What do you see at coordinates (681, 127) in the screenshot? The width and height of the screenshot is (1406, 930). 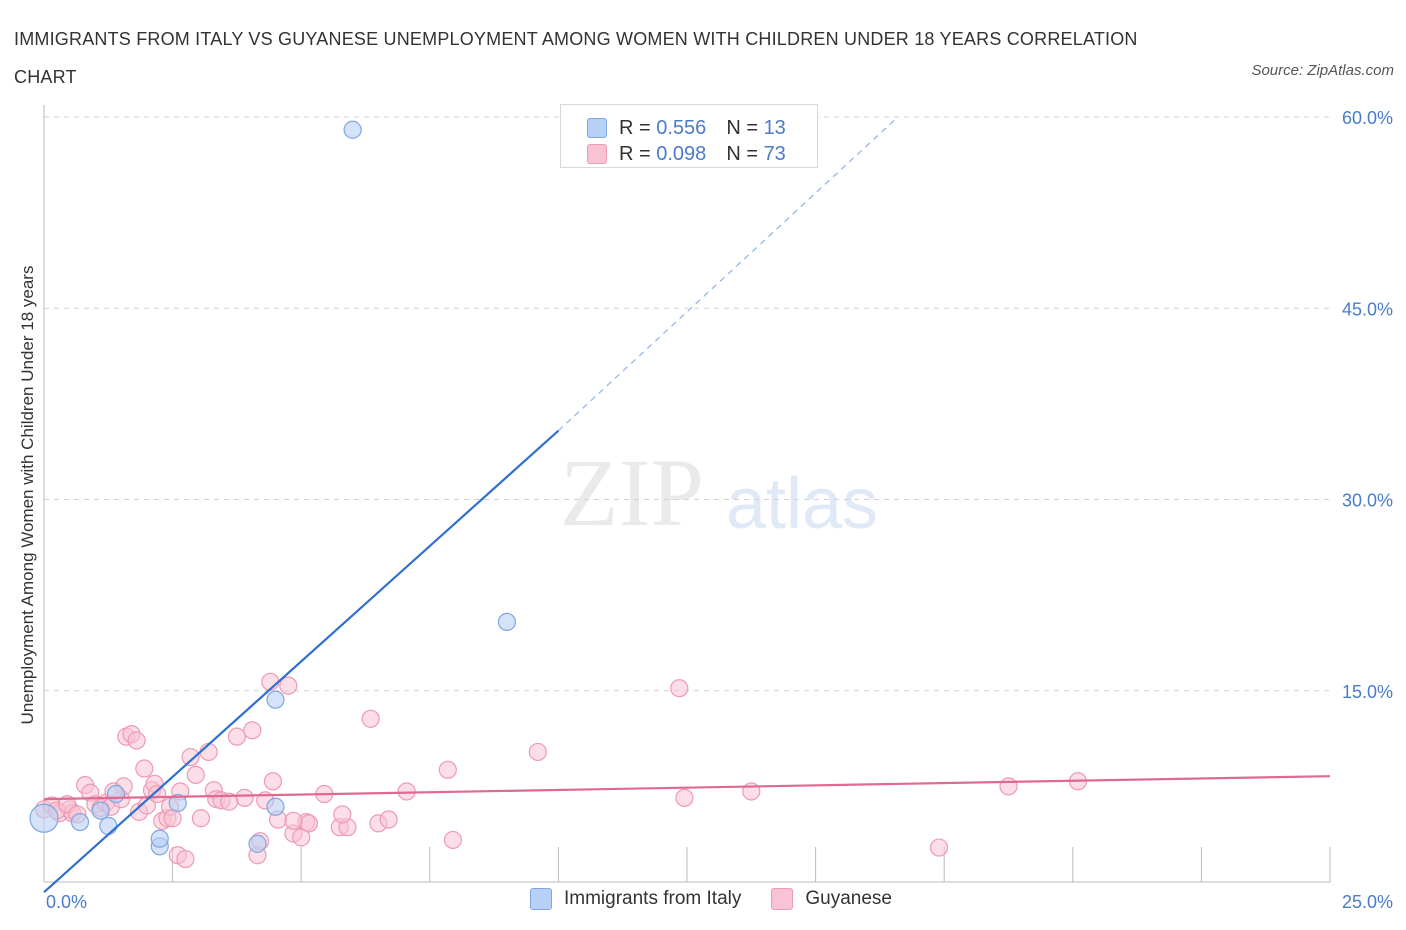 I see `legend-r-value-italy: 0.556` at bounding box center [681, 127].